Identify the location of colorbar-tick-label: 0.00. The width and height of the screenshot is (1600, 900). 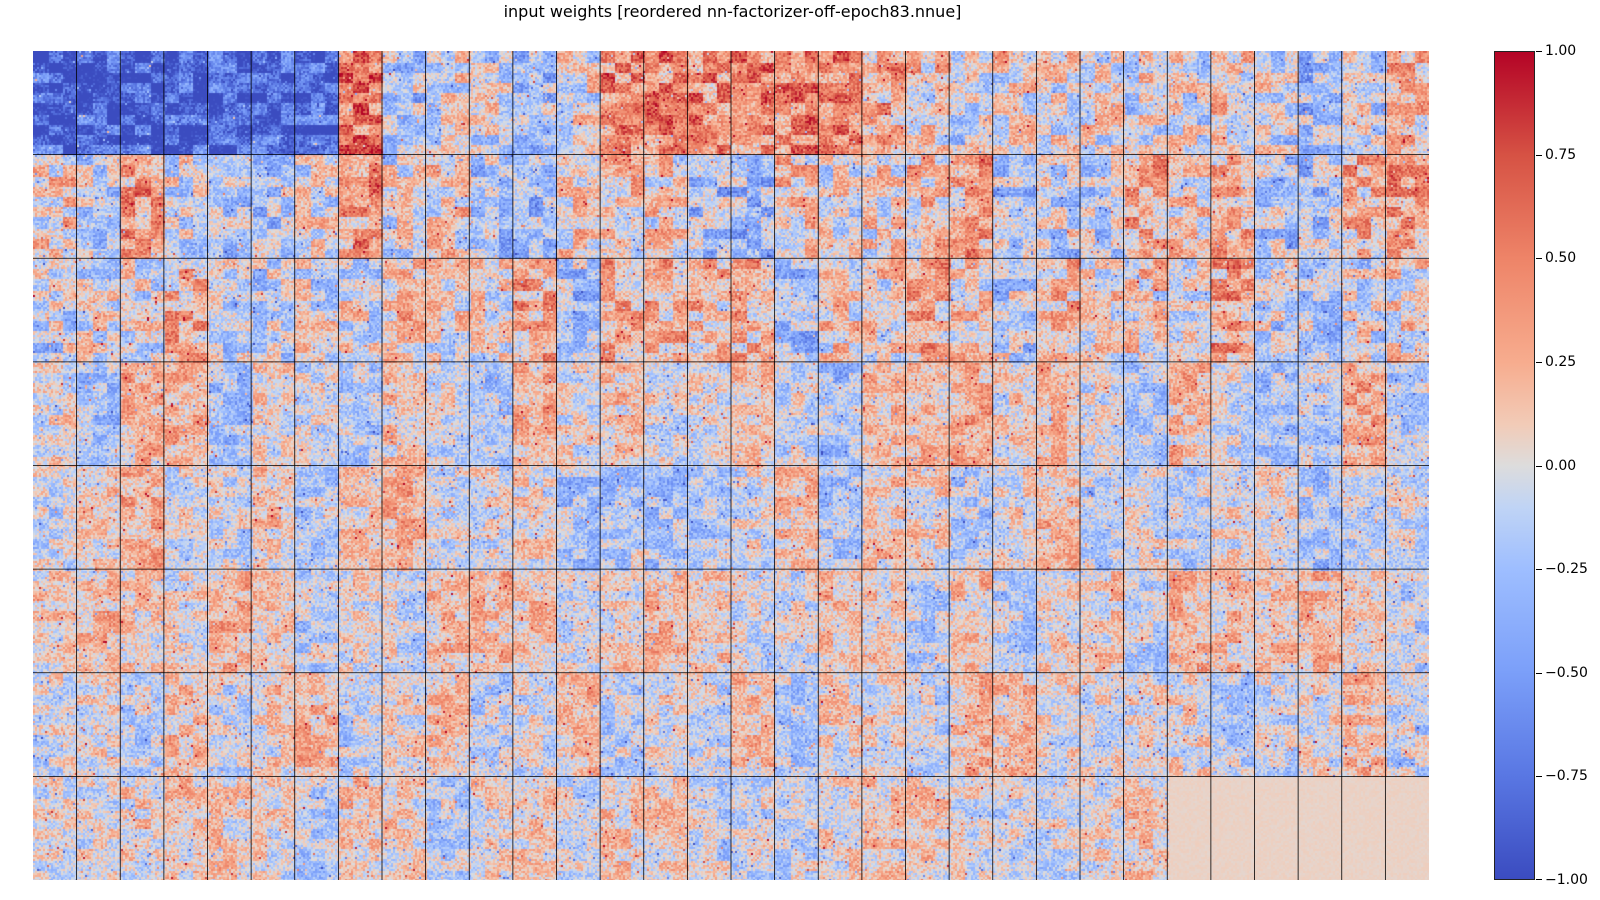
(1561, 465).